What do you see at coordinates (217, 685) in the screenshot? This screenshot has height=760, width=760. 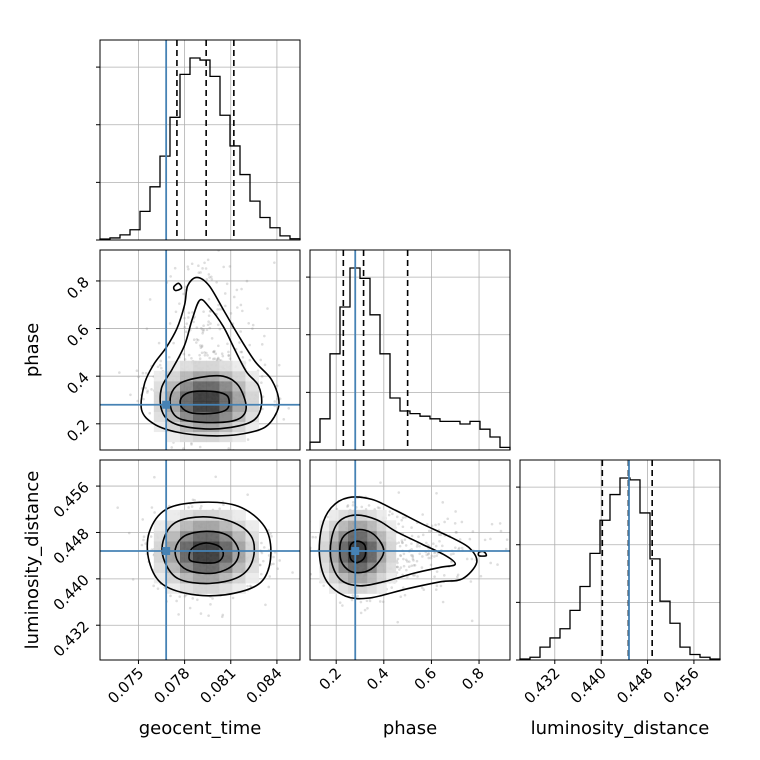 I see `xtick-label-geocent_time-2: 0.081` at bounding box center [217, 685].